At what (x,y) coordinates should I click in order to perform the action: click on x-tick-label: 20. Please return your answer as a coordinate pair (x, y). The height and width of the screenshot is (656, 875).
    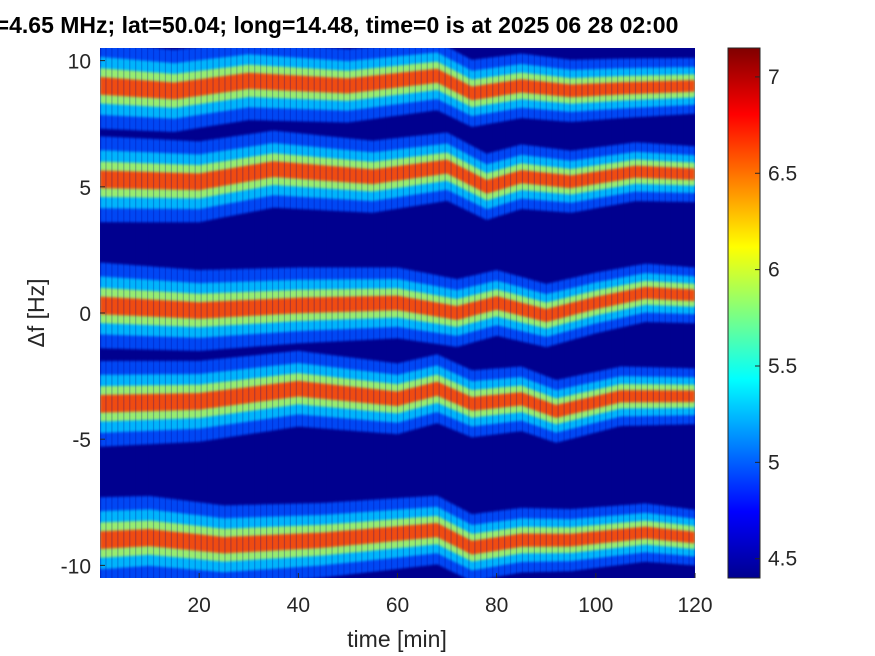
    Looking at the image, I should click on (198, 605).